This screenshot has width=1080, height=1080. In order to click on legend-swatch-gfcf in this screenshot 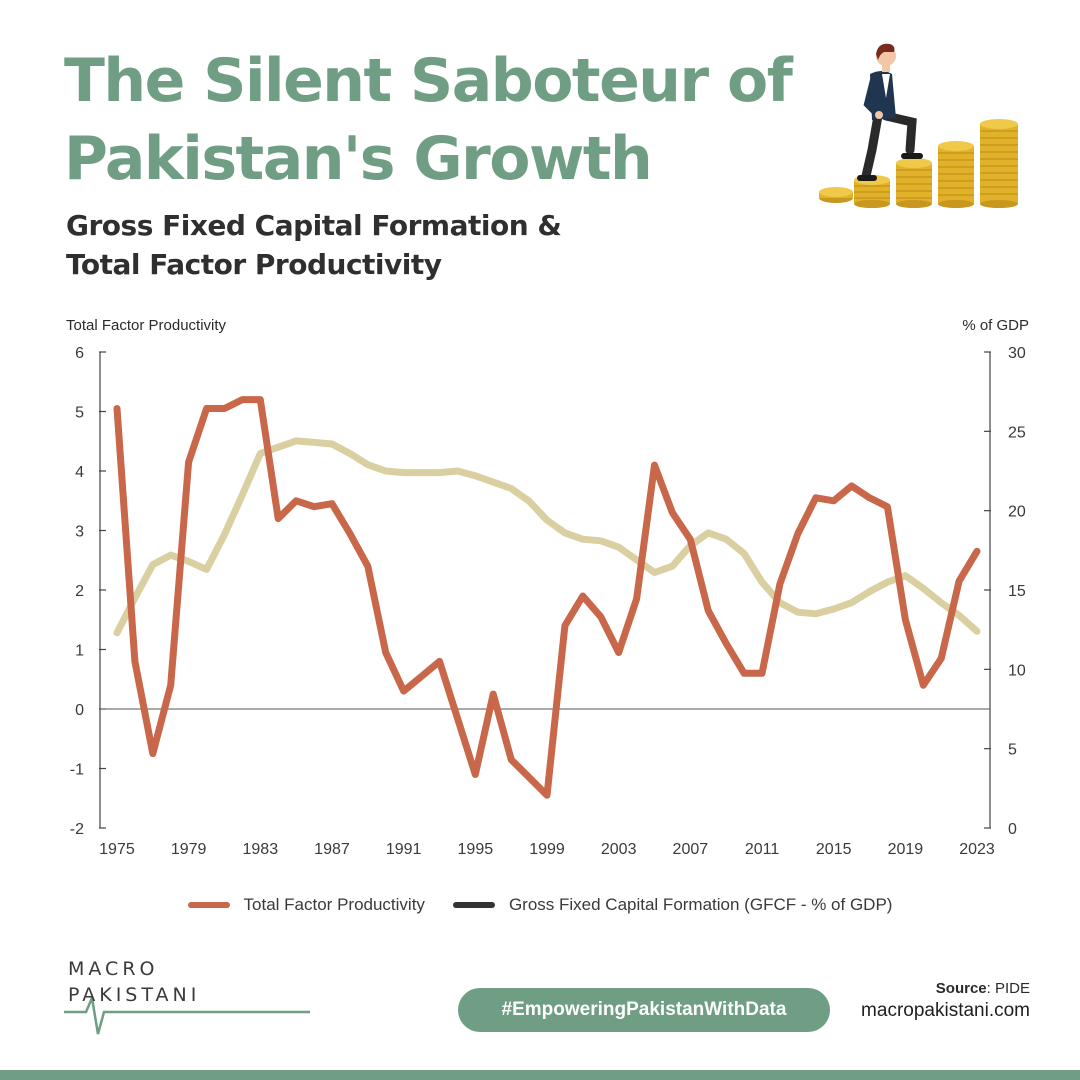, I will do `click(473, 905)`.